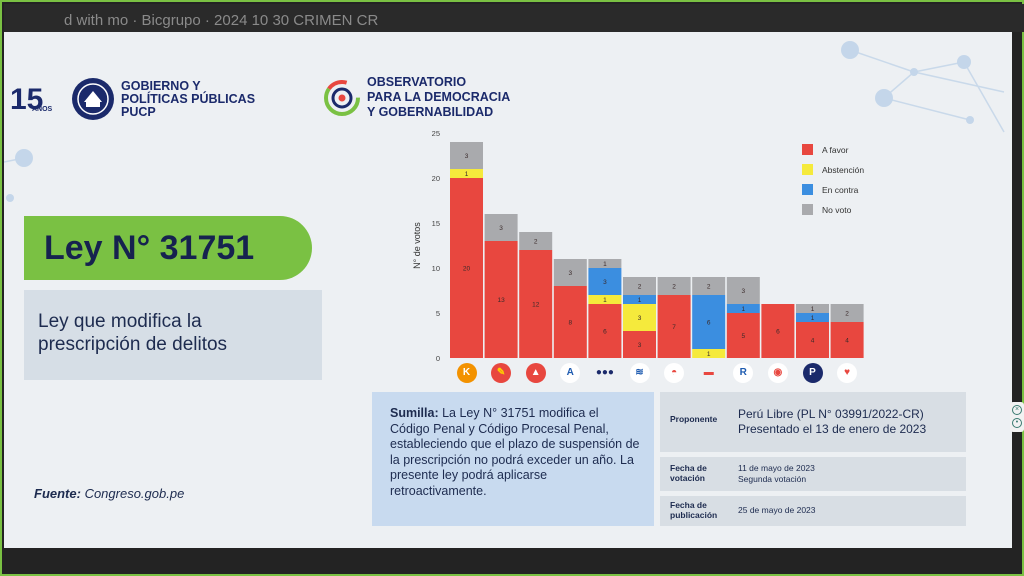 This screenshot has height=576, width=1024. I want to click on legend-label: Abstención, so click(843, 170).